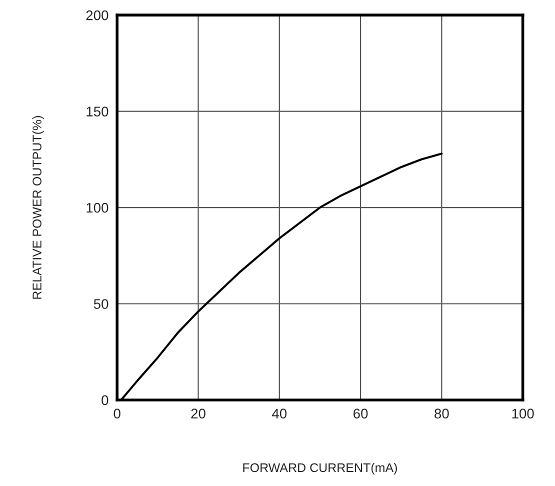 This screenshot has width=555, height=486. Describe the element at coordinates (97, 111) in the screenshot. I see `y-tick-label: 150` at that location.